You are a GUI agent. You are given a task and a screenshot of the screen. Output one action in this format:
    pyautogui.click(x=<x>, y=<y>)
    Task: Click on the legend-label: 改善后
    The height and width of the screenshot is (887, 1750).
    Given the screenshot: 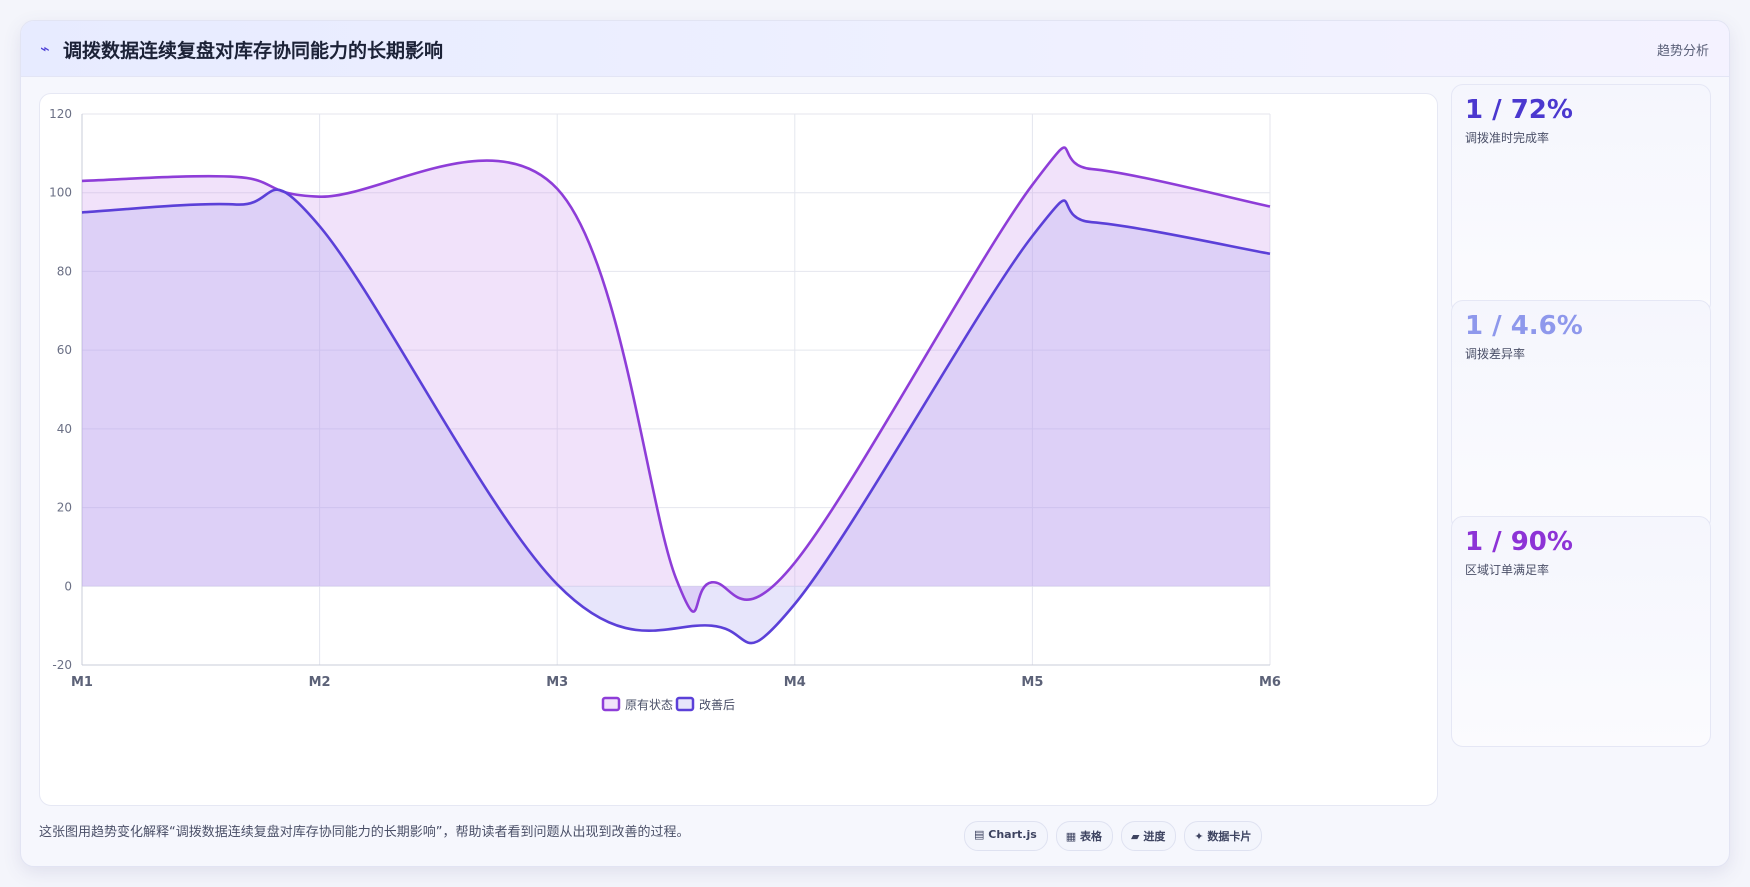 What is the action you would take?
    pyautogui.click(x=717, y=704)
    